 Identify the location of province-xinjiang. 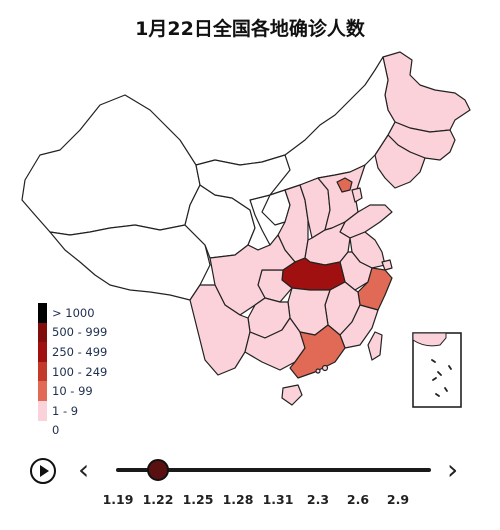
(111, 165).